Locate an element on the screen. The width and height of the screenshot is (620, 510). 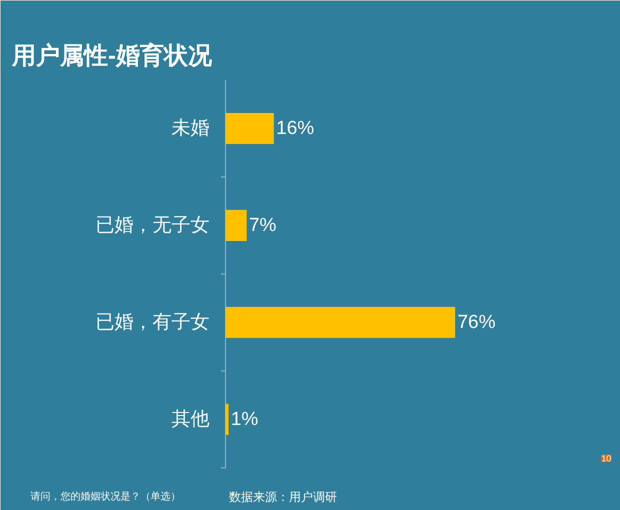
data-label: 7% is located at coordinates (262, 225).